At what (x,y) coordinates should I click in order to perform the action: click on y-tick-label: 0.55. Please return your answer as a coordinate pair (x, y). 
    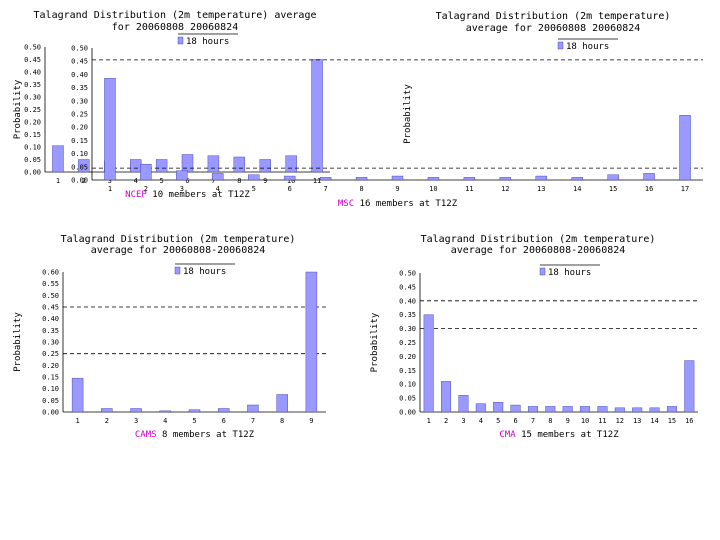
    Looking at the image, I should click on (50, 284).